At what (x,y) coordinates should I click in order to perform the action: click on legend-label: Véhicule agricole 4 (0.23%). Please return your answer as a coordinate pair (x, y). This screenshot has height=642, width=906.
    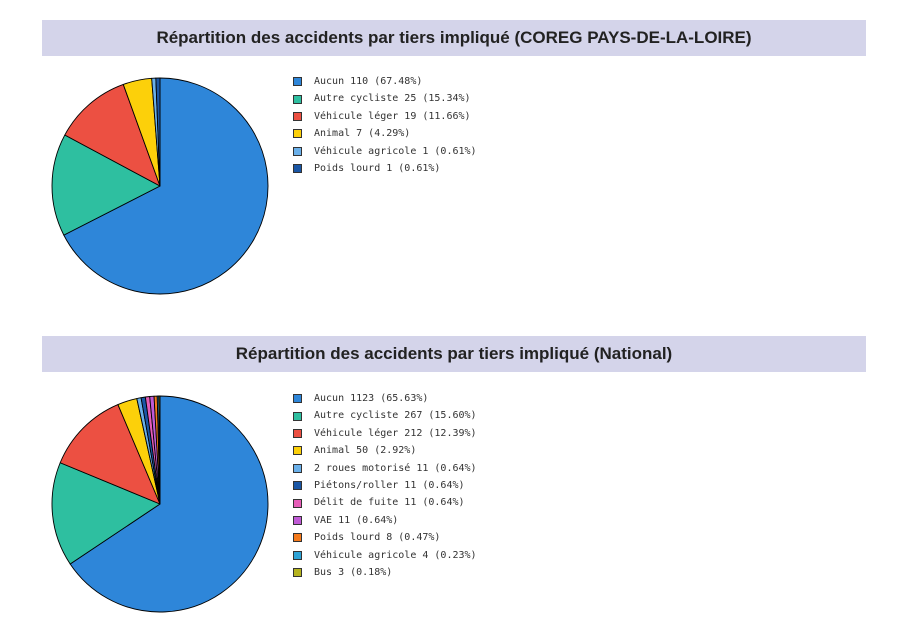
    Looking at the image, I should click on (395, 555).